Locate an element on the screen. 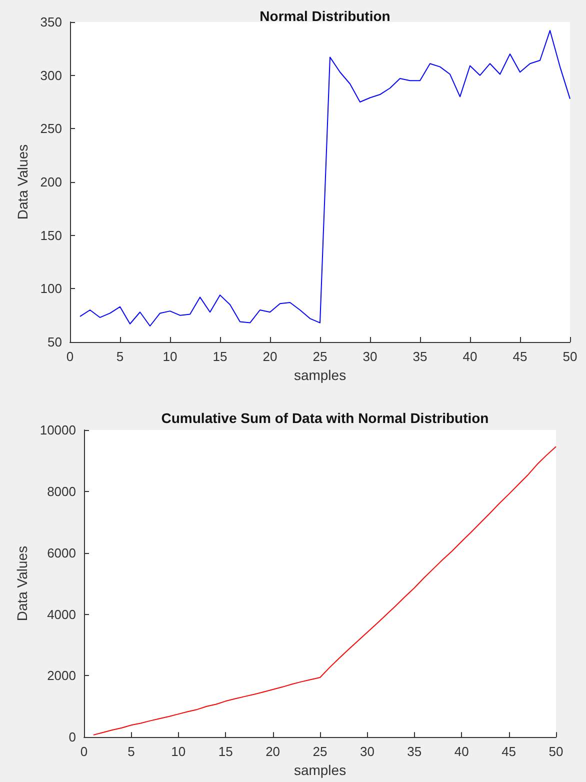  chart-title: Normal Distribution is located at coordinates (325, 16).